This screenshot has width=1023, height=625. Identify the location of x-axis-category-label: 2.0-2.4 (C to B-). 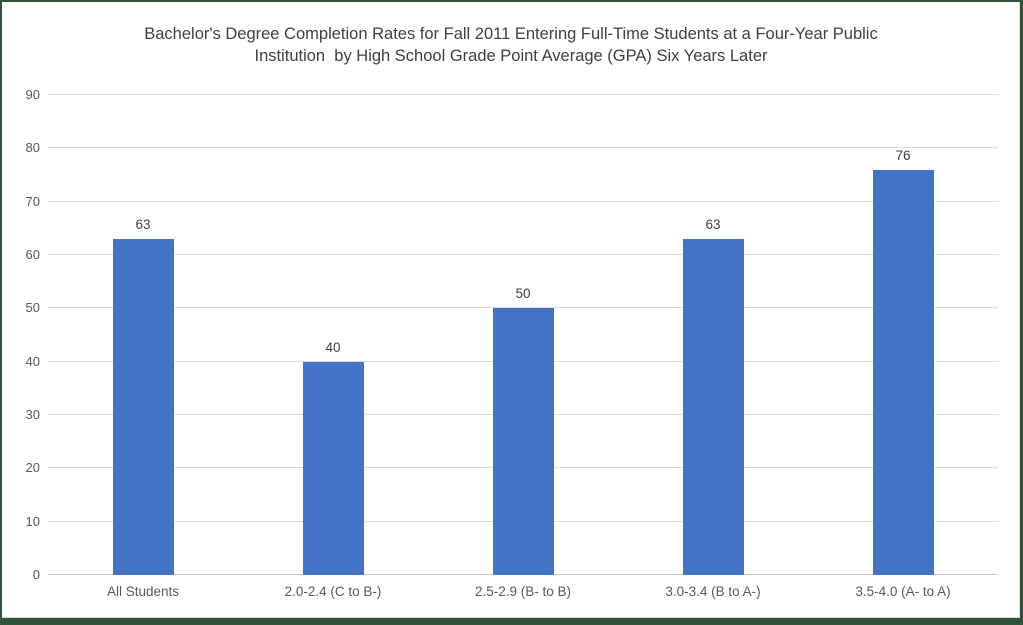
(333, 591).